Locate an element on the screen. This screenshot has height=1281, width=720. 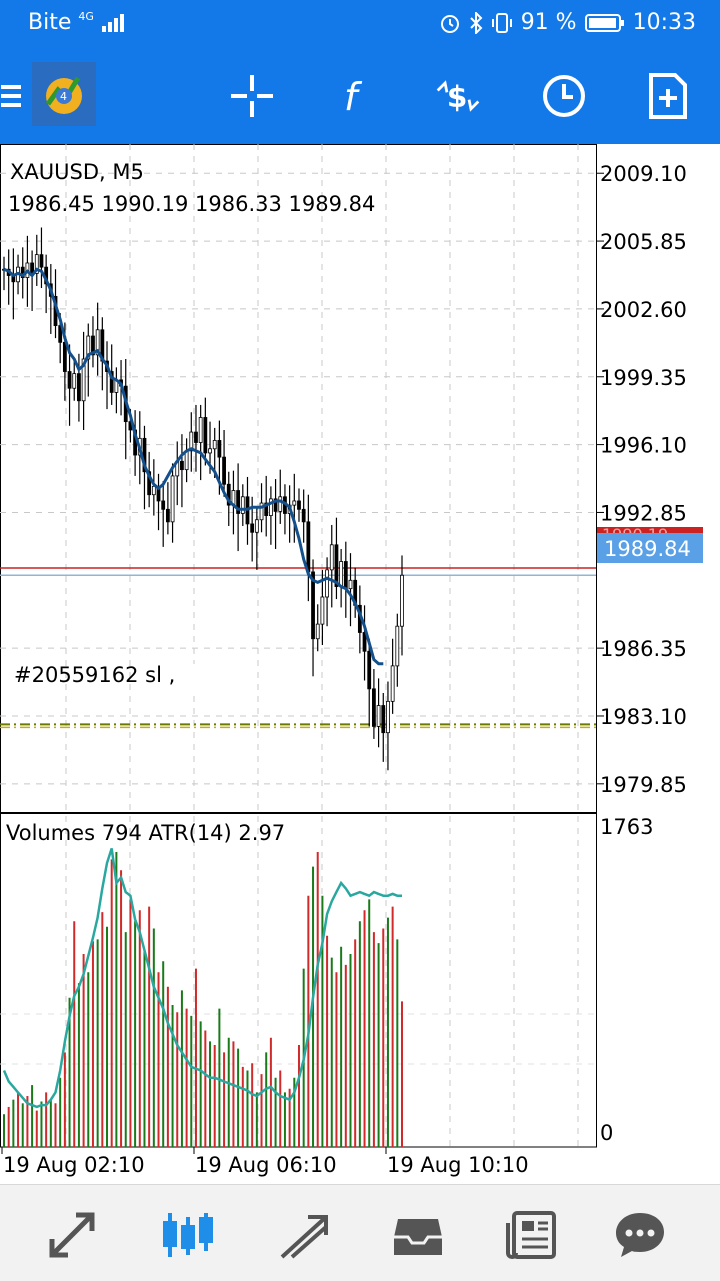
nav-messages is located at coordinates (640, 1235).